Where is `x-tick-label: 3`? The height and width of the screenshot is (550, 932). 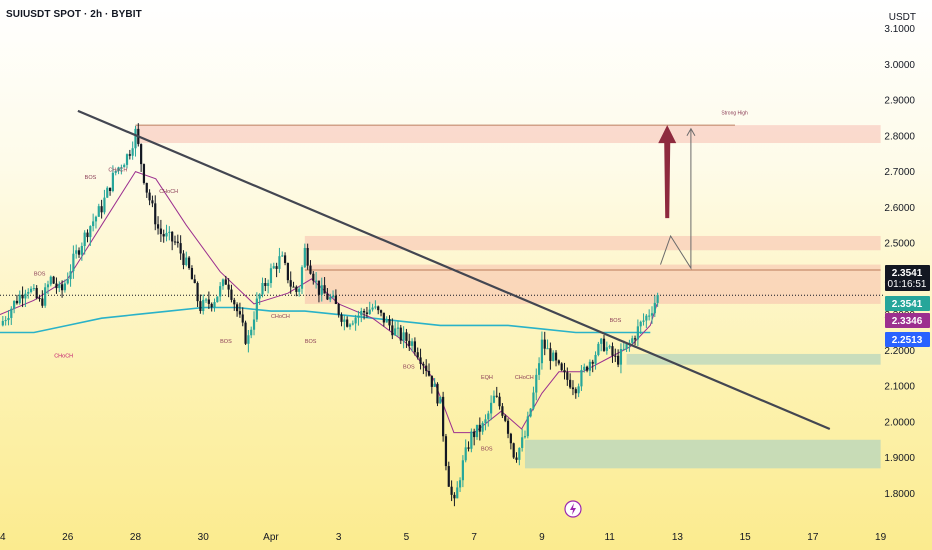
x-tick-label: 3 is located at coordinates (339, 537).